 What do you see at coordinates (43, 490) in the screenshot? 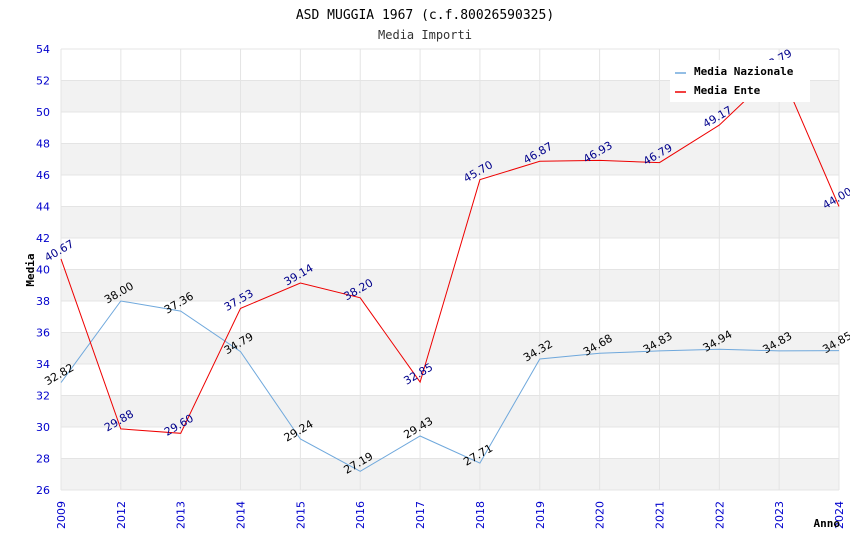
I see `y-tick-label: 26` at bounding box center [43, 490].